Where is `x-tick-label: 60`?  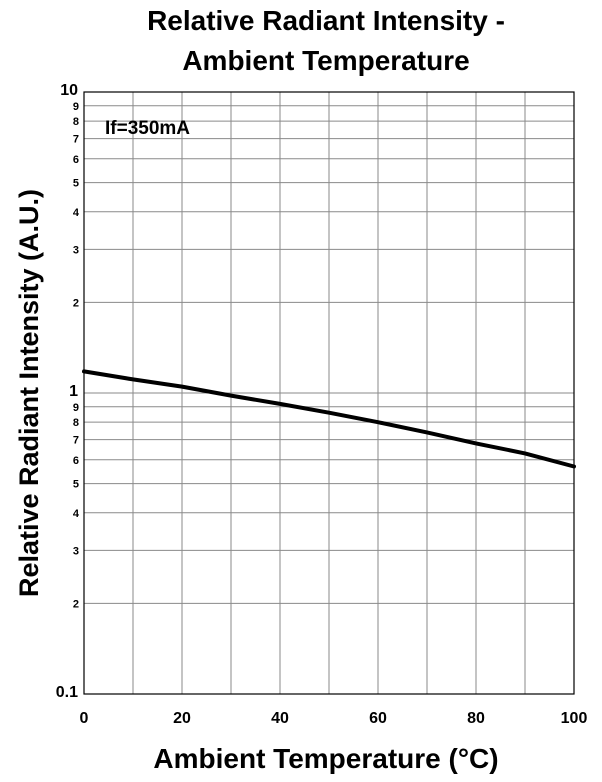 x-tick-label: 60 is located at coordinates (378, 718).